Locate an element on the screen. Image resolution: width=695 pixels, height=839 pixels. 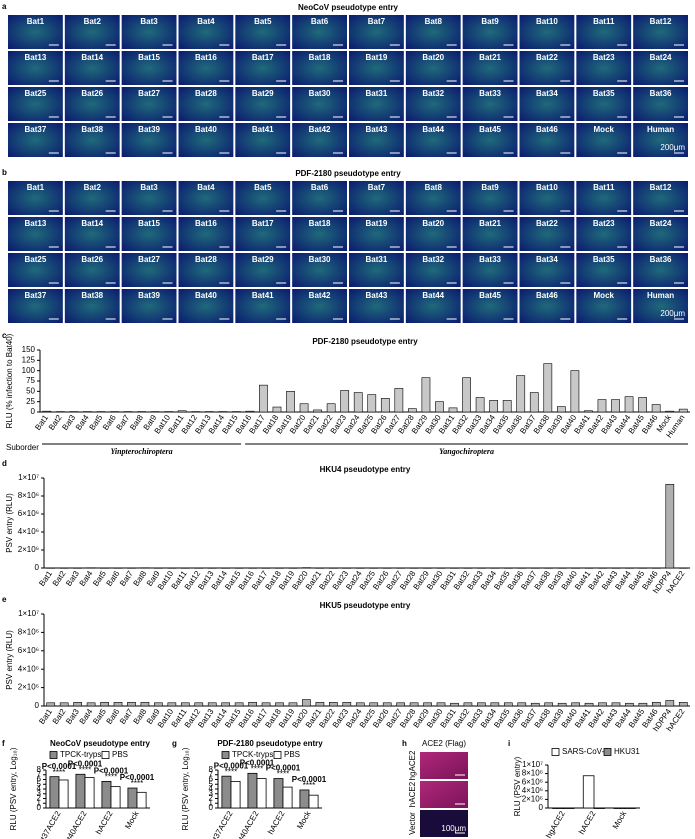
tile-label: Bat26 is located at coordinates (92, 93).